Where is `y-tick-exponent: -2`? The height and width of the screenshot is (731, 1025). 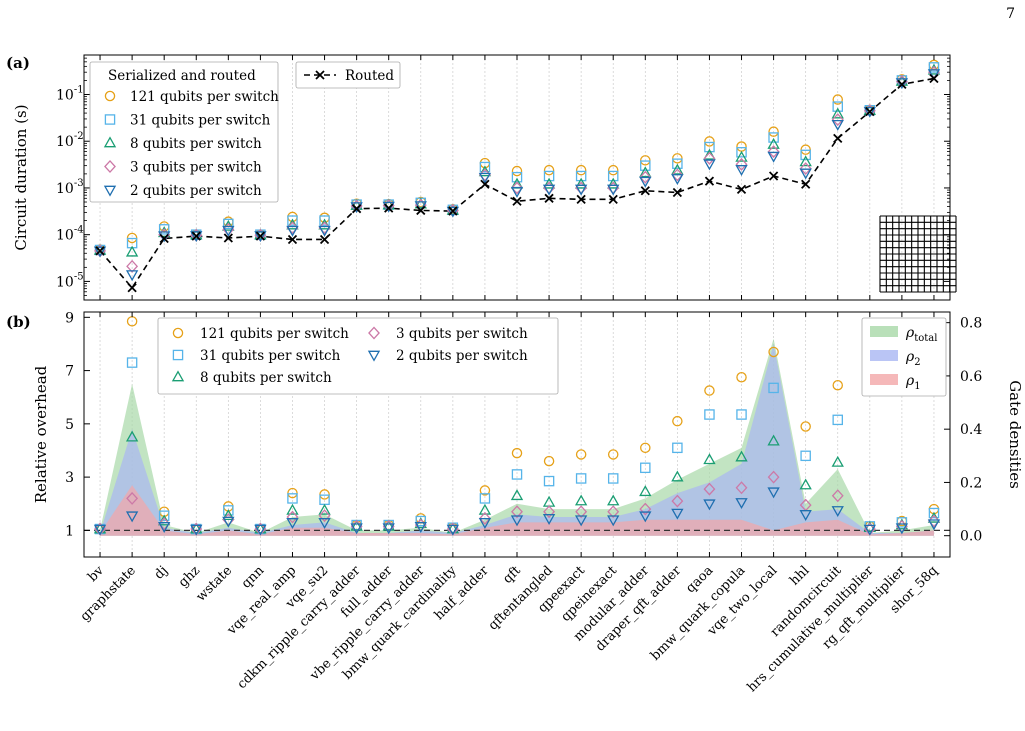 y-tick-exponent: -2 is located at coordinates (79, 136).